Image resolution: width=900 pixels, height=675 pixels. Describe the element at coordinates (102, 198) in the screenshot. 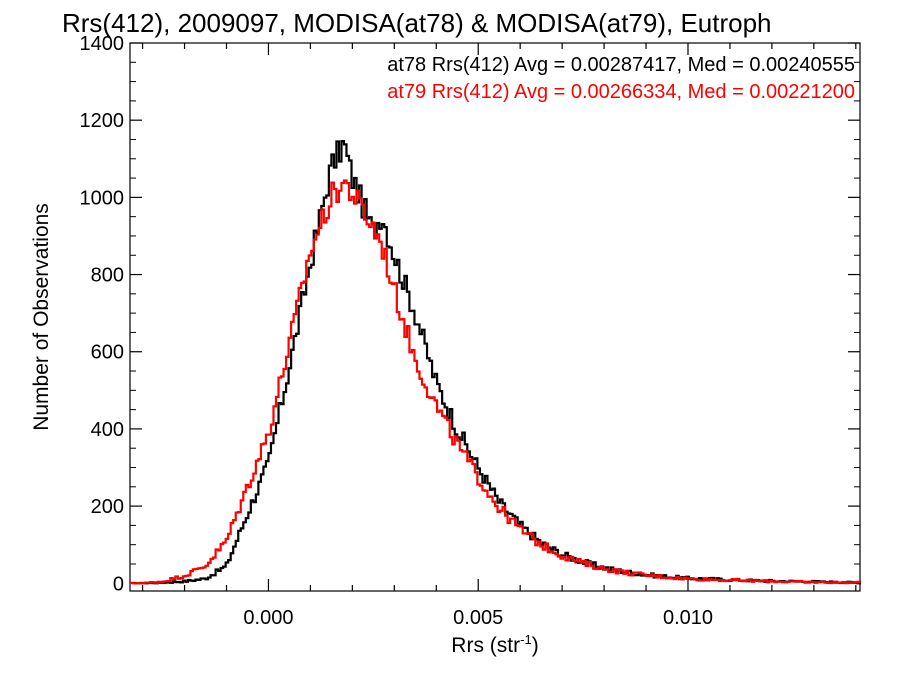

I see `y-tick-label: 1000` at that location.